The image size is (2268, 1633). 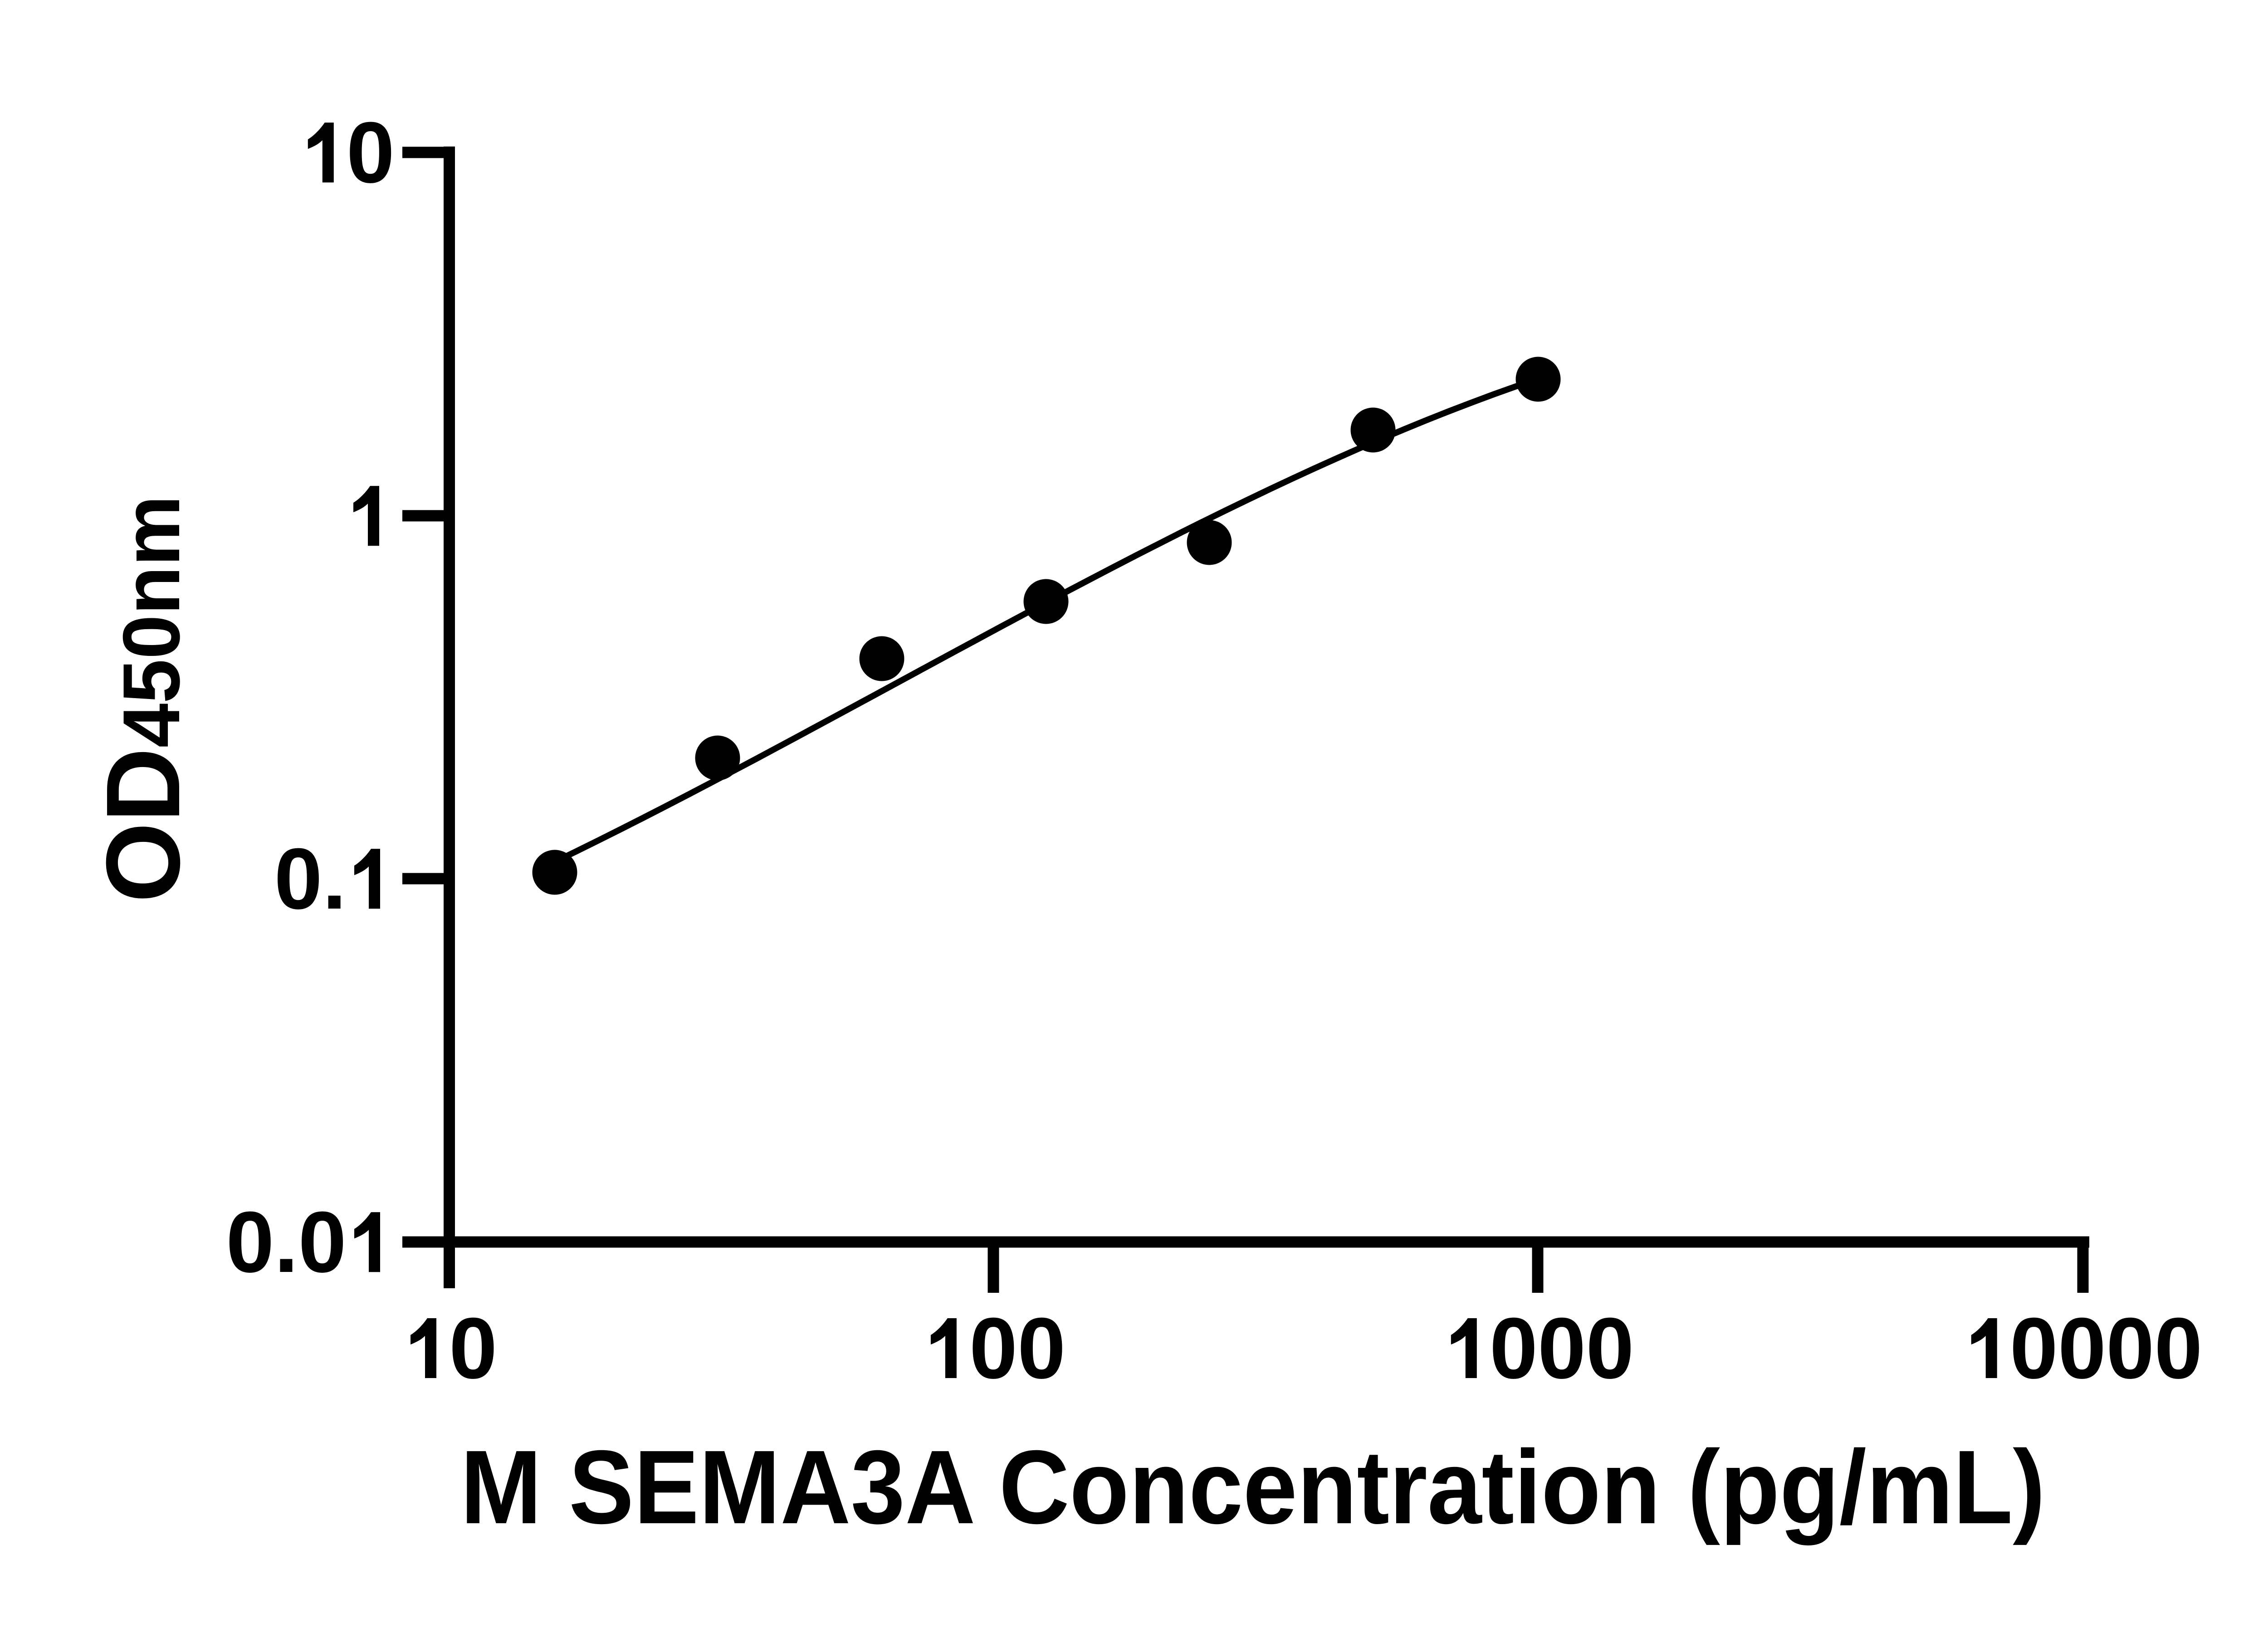 What do you see at coordinates (2107, 1348) in the screenshot?
I see `svg-text: 0000` at bounding box center [2107, 1348].